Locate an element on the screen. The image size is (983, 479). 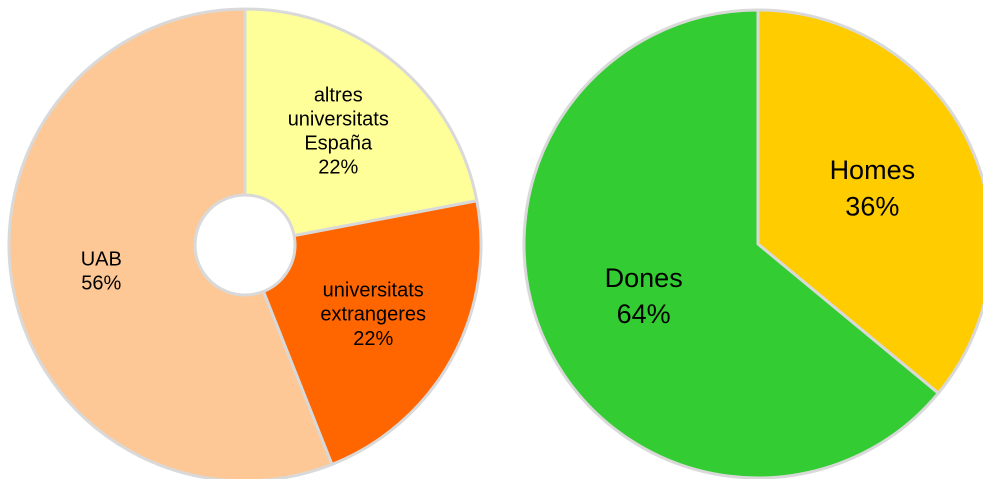
slice-value: 36% is located at coordinates (872, 206).